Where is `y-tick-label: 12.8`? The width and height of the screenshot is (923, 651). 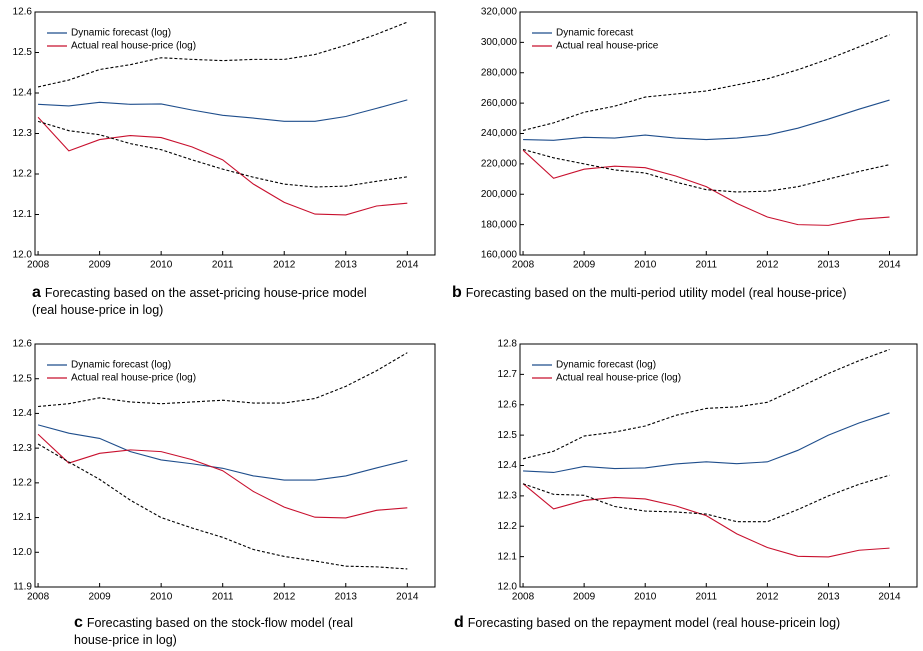 y-tick-label: 12.8 is located at coordinates (508, 344).